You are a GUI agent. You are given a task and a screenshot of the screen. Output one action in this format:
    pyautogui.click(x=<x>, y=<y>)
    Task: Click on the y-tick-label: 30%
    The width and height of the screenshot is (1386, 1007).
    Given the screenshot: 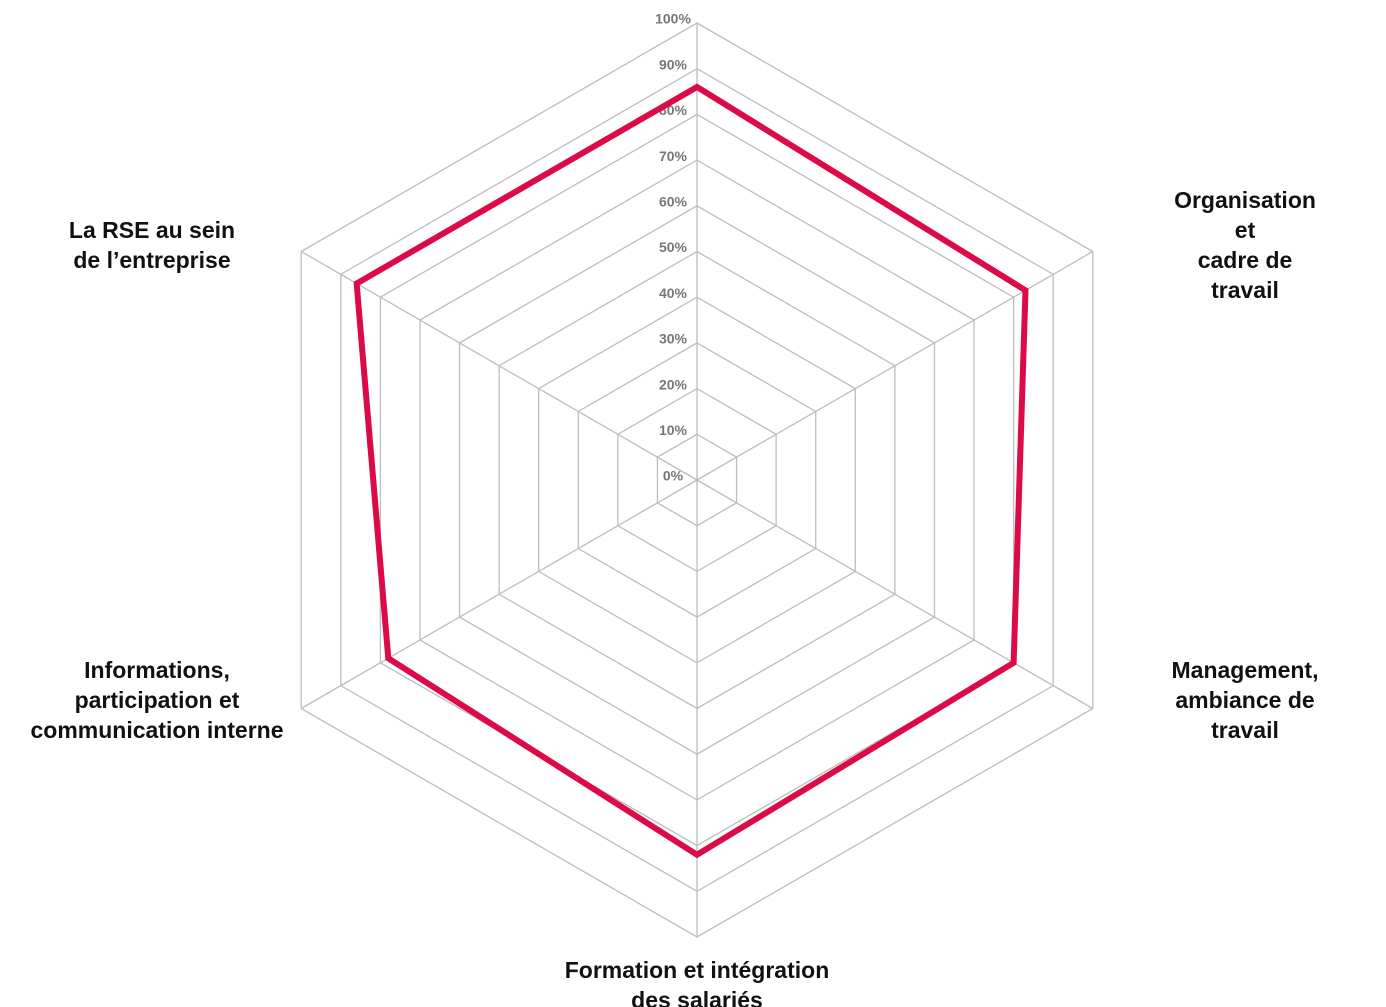 What is the action you would take?
    pyautogui.click(x=673, y=339)
    